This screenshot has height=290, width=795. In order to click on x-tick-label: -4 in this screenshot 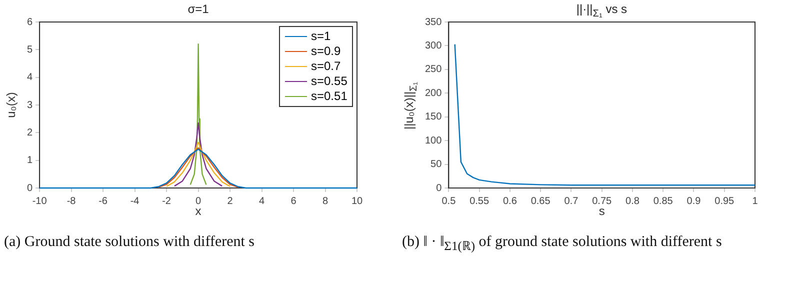, I will do `click(135, 201)`.